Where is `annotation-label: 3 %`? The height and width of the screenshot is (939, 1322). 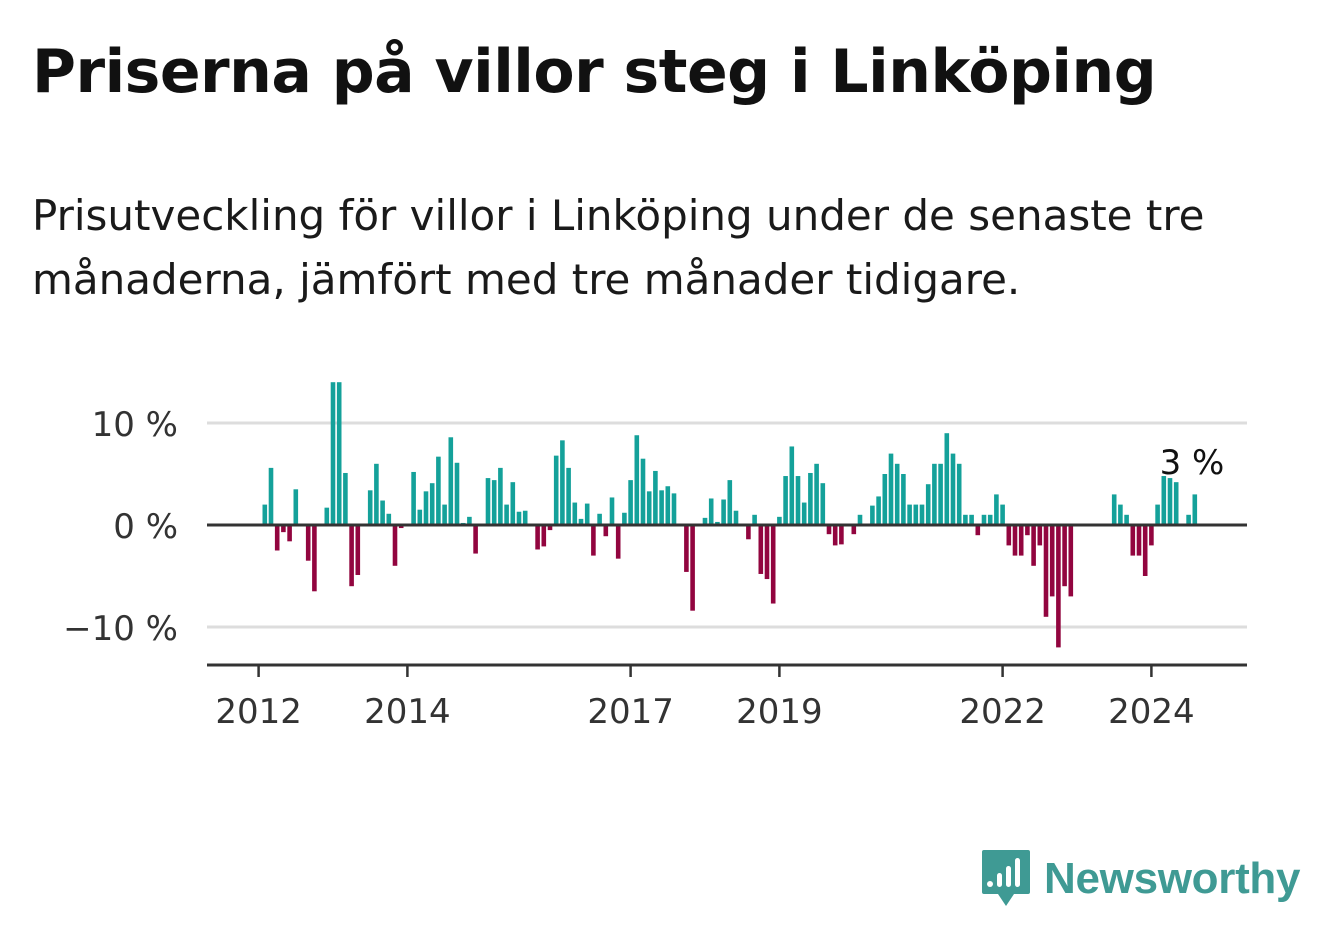
annotation-label: 3 % is located at coordinates (1192, 463).